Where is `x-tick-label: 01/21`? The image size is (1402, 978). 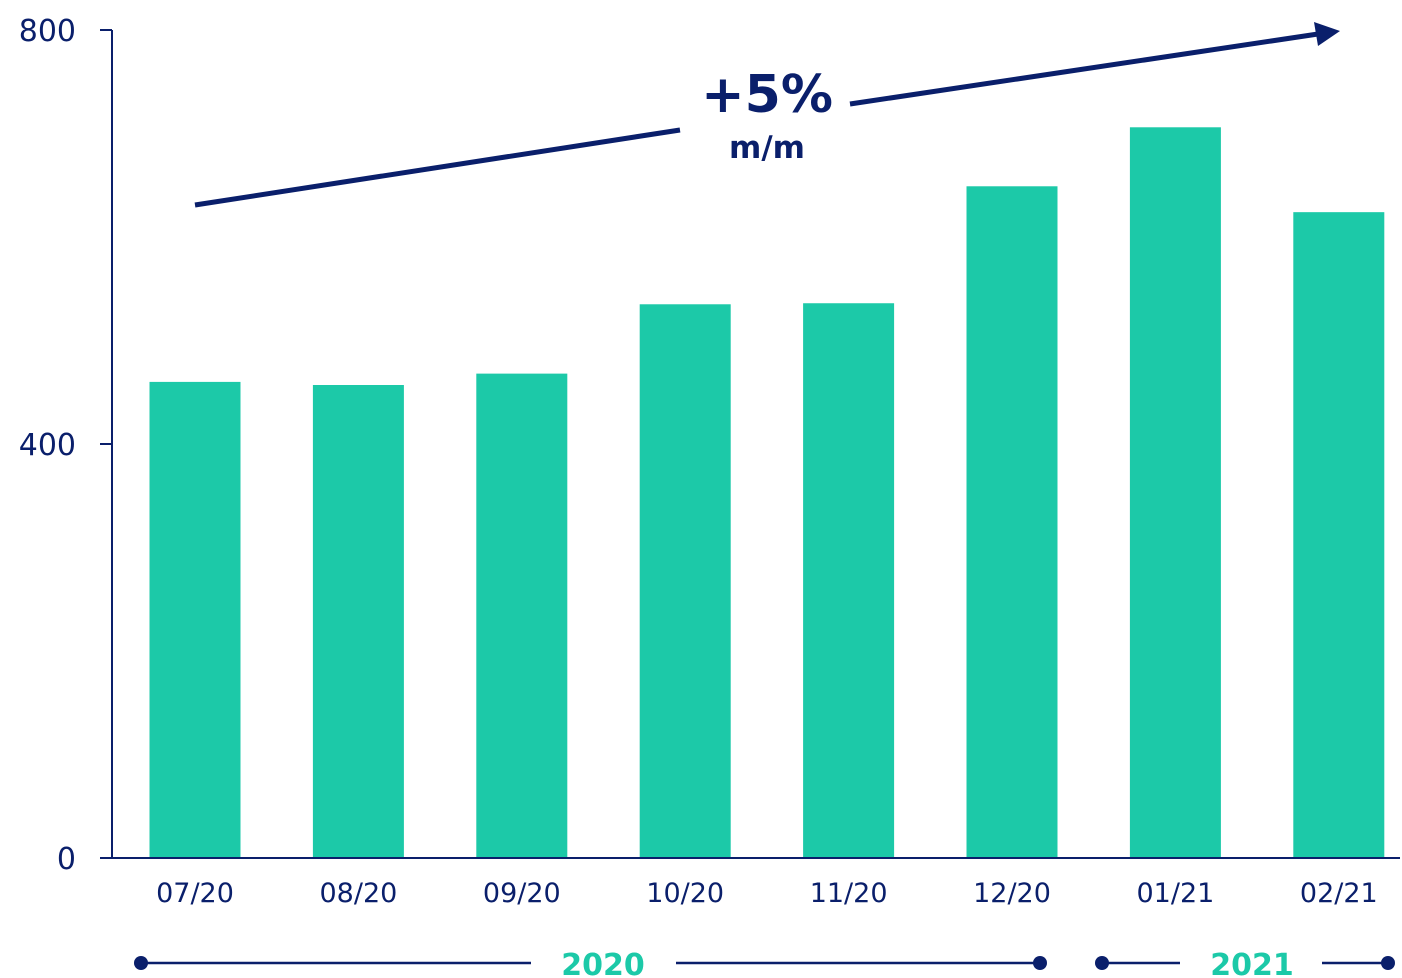
x-tick-label: 01/21 is located at coordinates (1175, 893).